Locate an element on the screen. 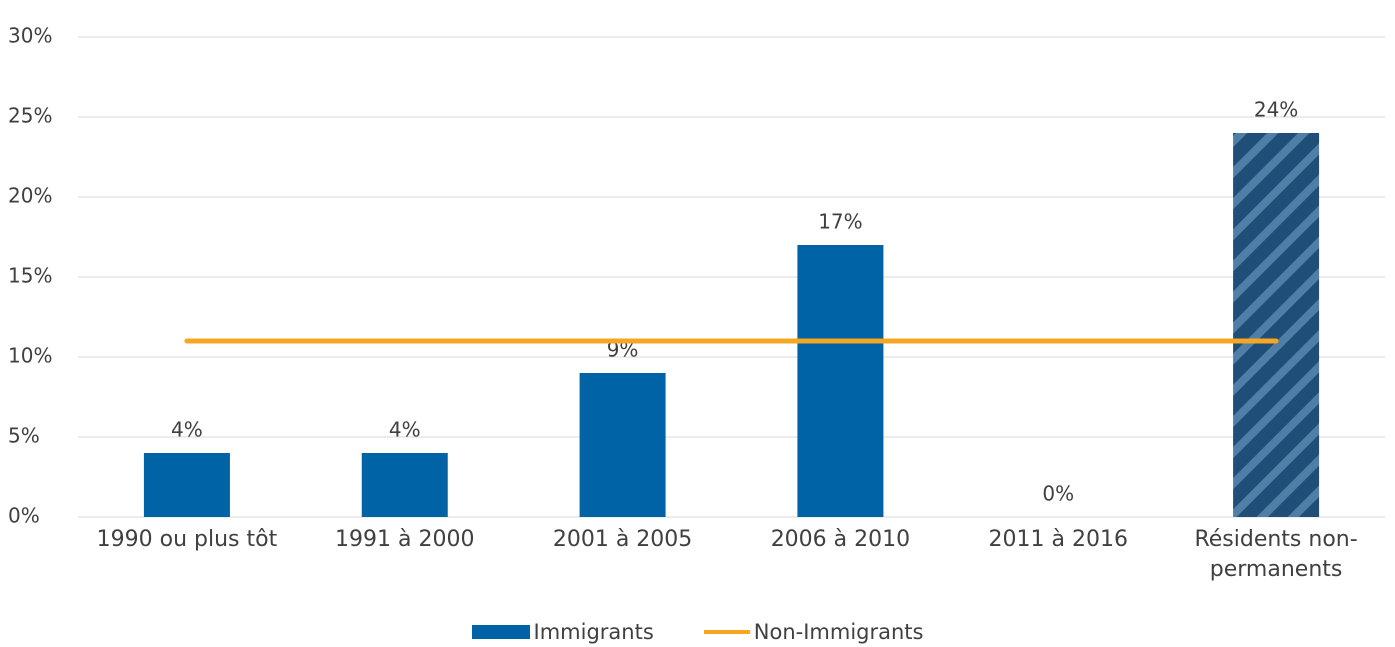 This screenshot has width=1395, height=647. data-label: 17% is located at coordinates (840, 222).